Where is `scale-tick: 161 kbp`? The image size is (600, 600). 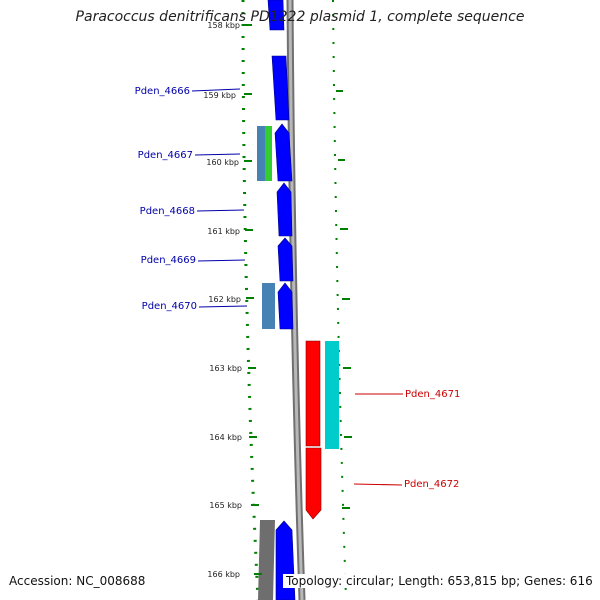
scale-tick: 161 kbp is located at coordinates (230, 231).